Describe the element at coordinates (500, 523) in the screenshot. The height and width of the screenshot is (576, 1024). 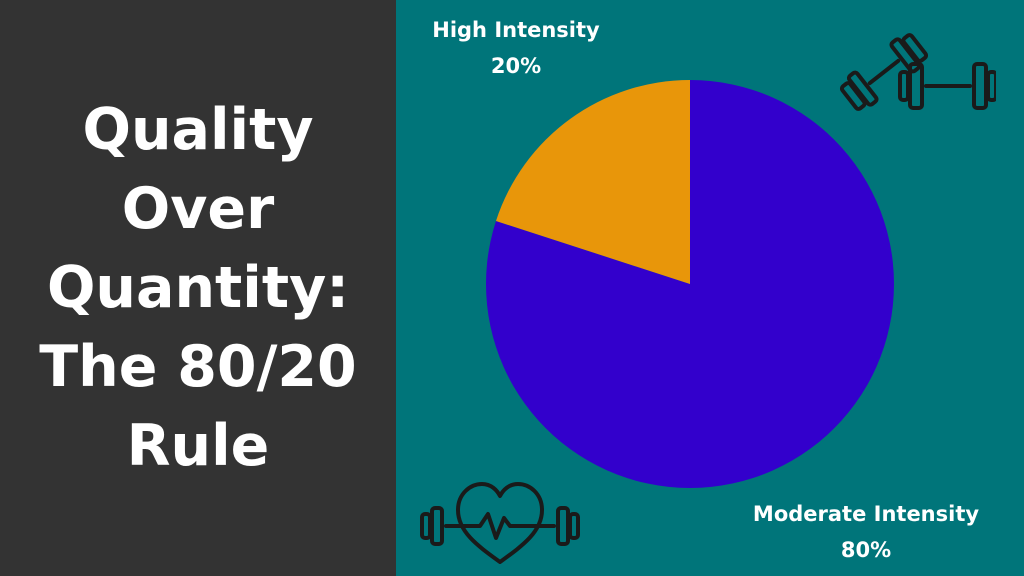
I see `heart-dumbbell-icon` at that location.